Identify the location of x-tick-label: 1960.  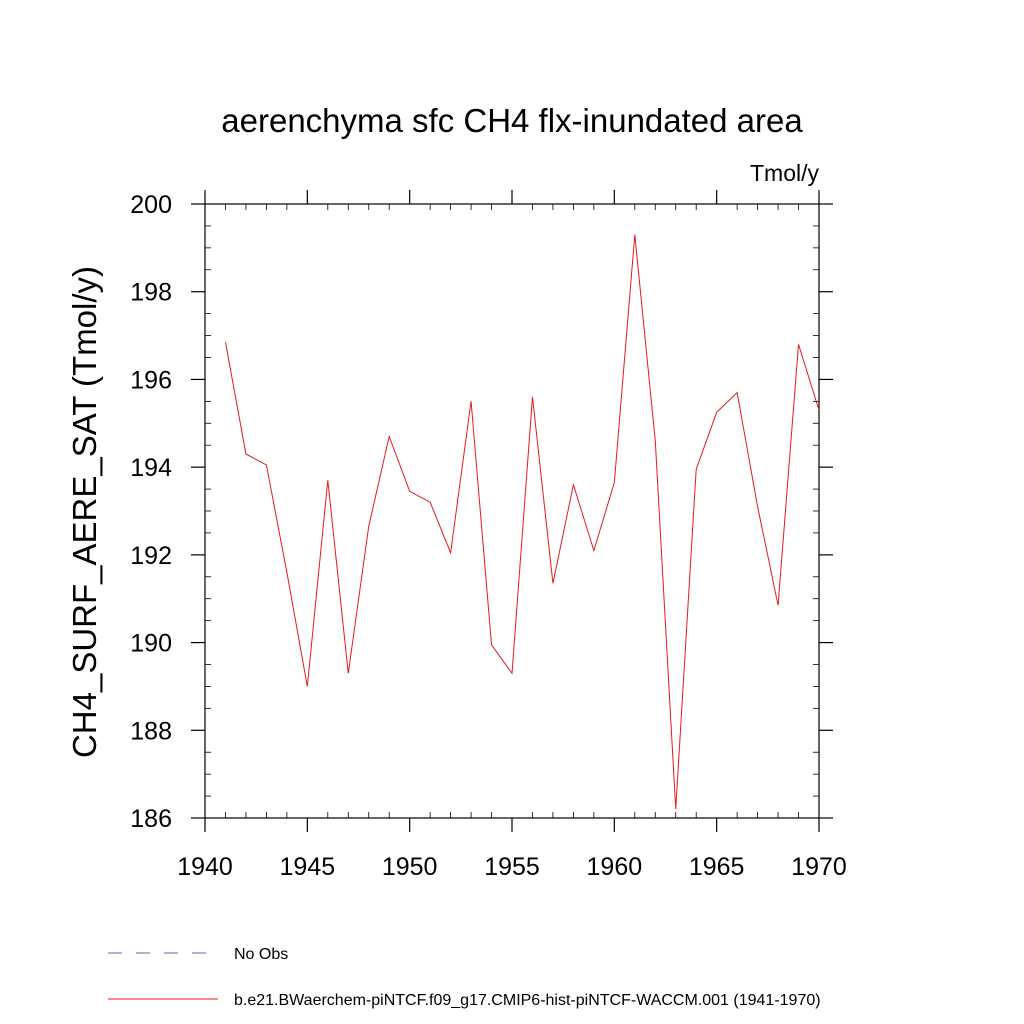
(615, 867).